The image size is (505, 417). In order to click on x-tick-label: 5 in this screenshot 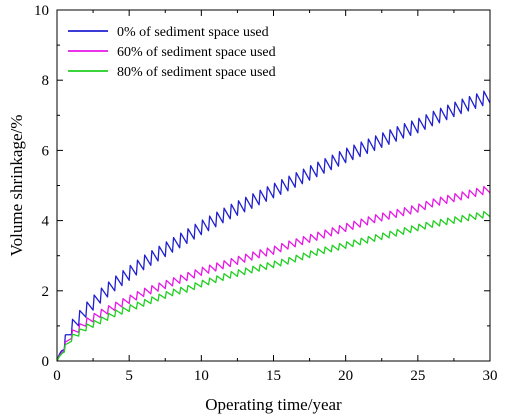, I will do `click(129, 376)`.